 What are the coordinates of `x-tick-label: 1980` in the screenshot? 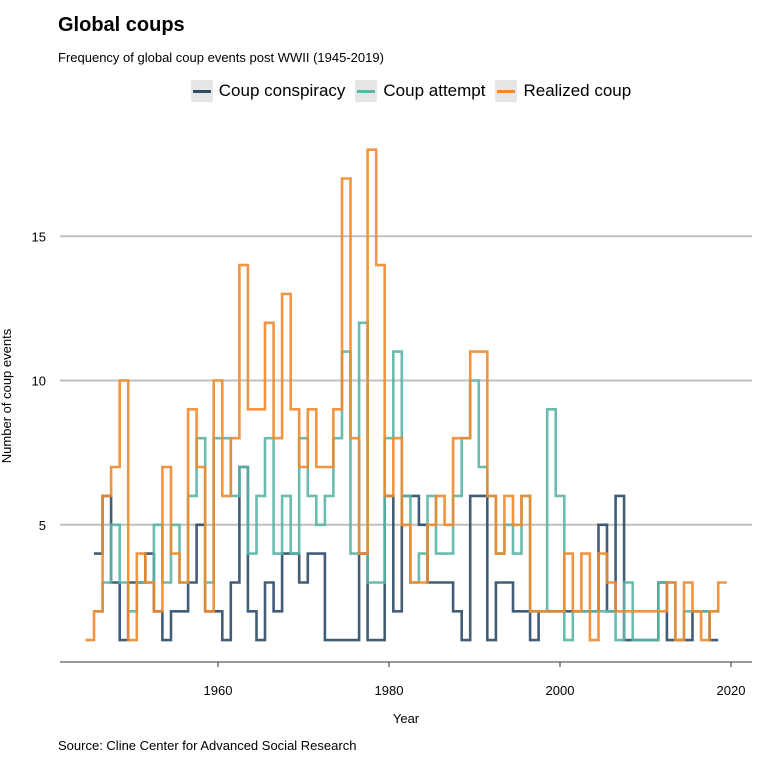 It's located at (389, 690).